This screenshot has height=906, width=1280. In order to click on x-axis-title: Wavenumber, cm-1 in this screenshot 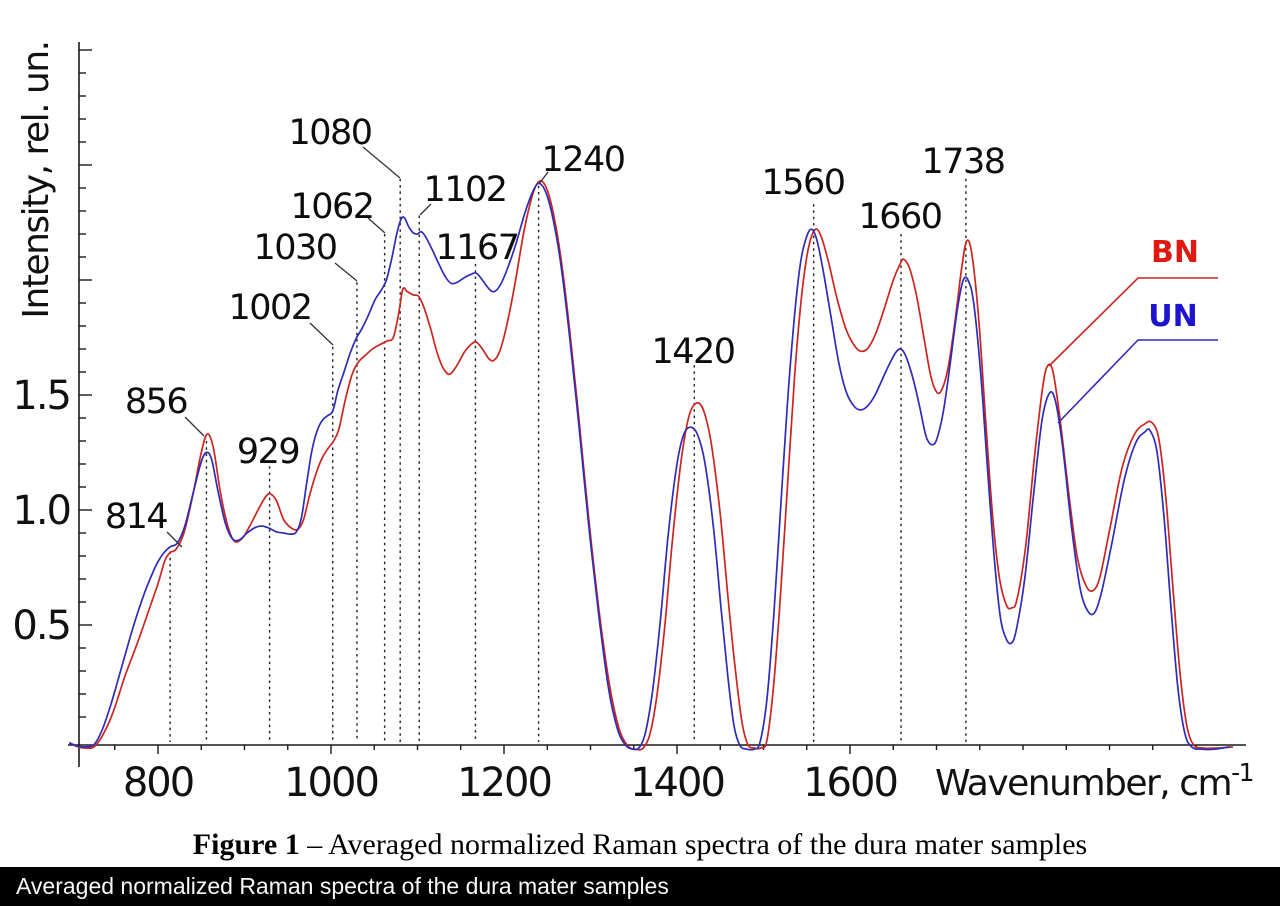, I will do `click(1094, 781)`.